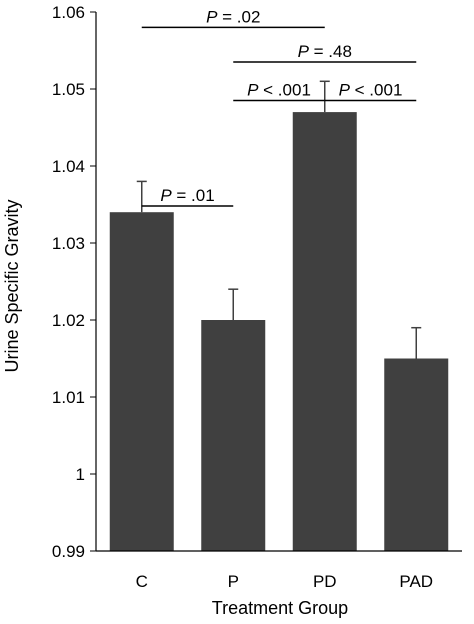  What do you see at coordinates (233, 435) in the screenshot?
I see `bar-p` at bounding box center [233, 435].